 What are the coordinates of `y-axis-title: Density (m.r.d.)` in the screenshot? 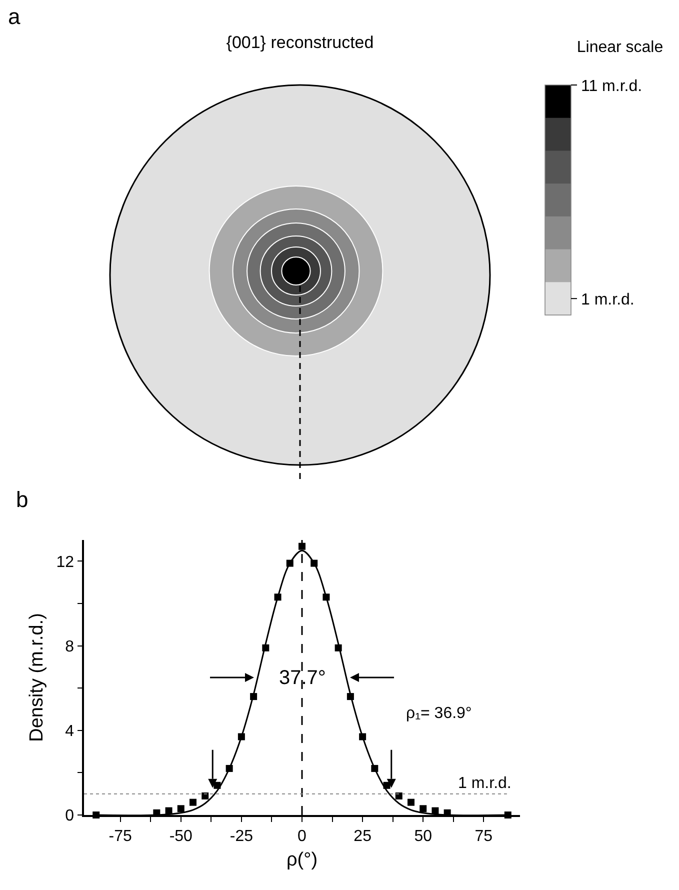 It's located at (37, 677).